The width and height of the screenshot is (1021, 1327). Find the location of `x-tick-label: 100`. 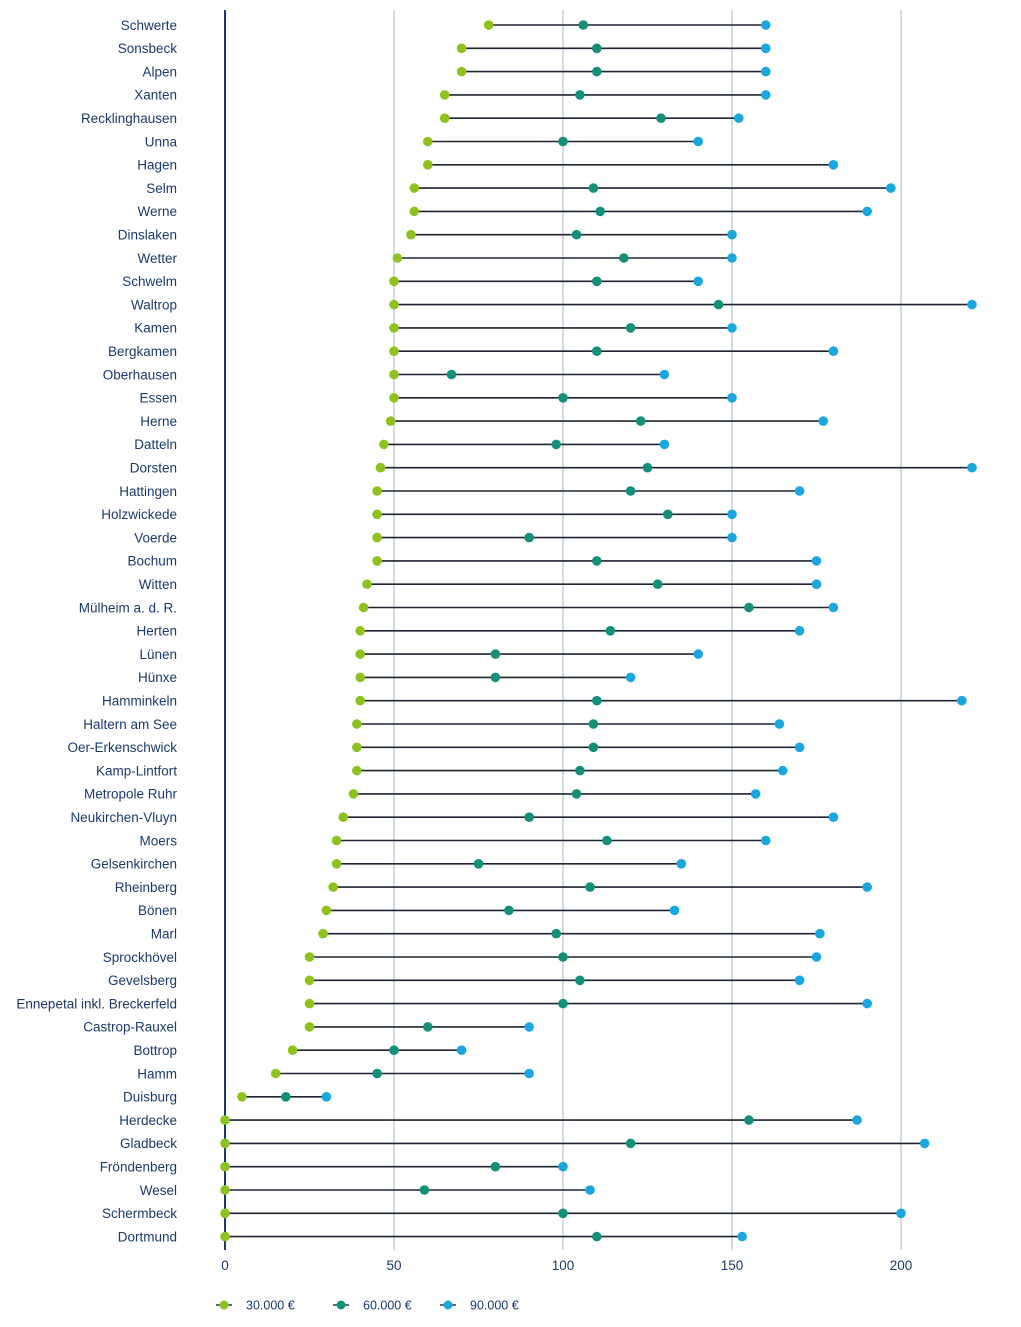

x-tick-label: 100 is located at coordinates (563, 1265).